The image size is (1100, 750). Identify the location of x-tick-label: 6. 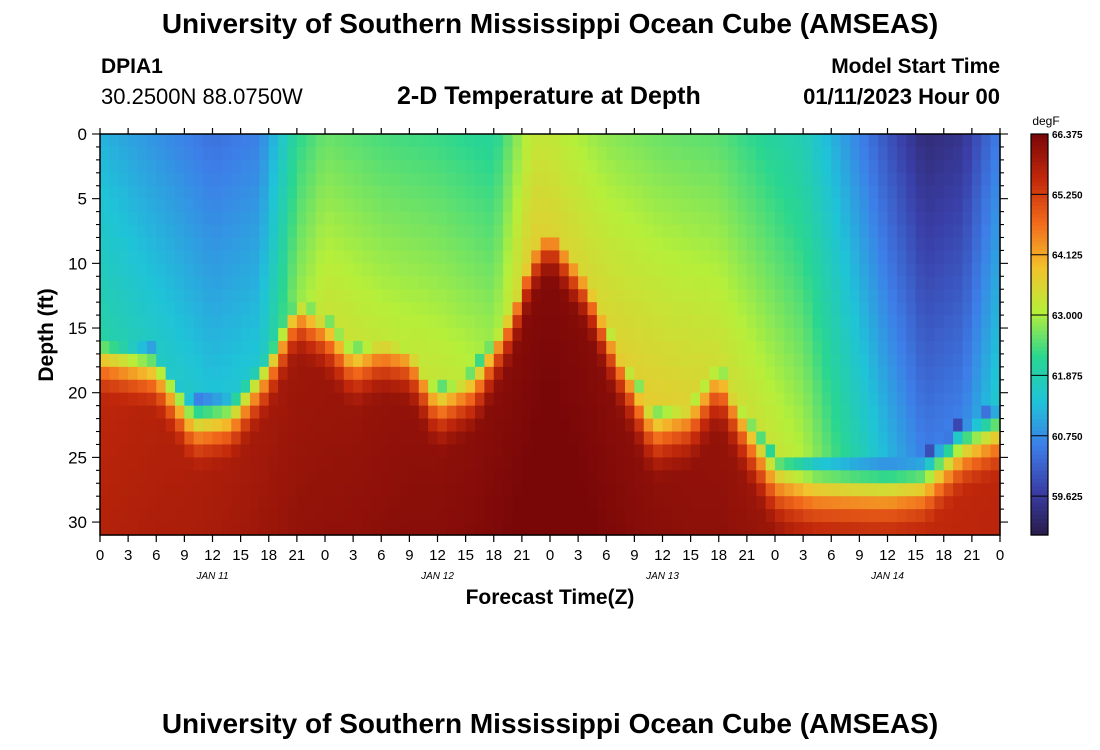
(831, 555).